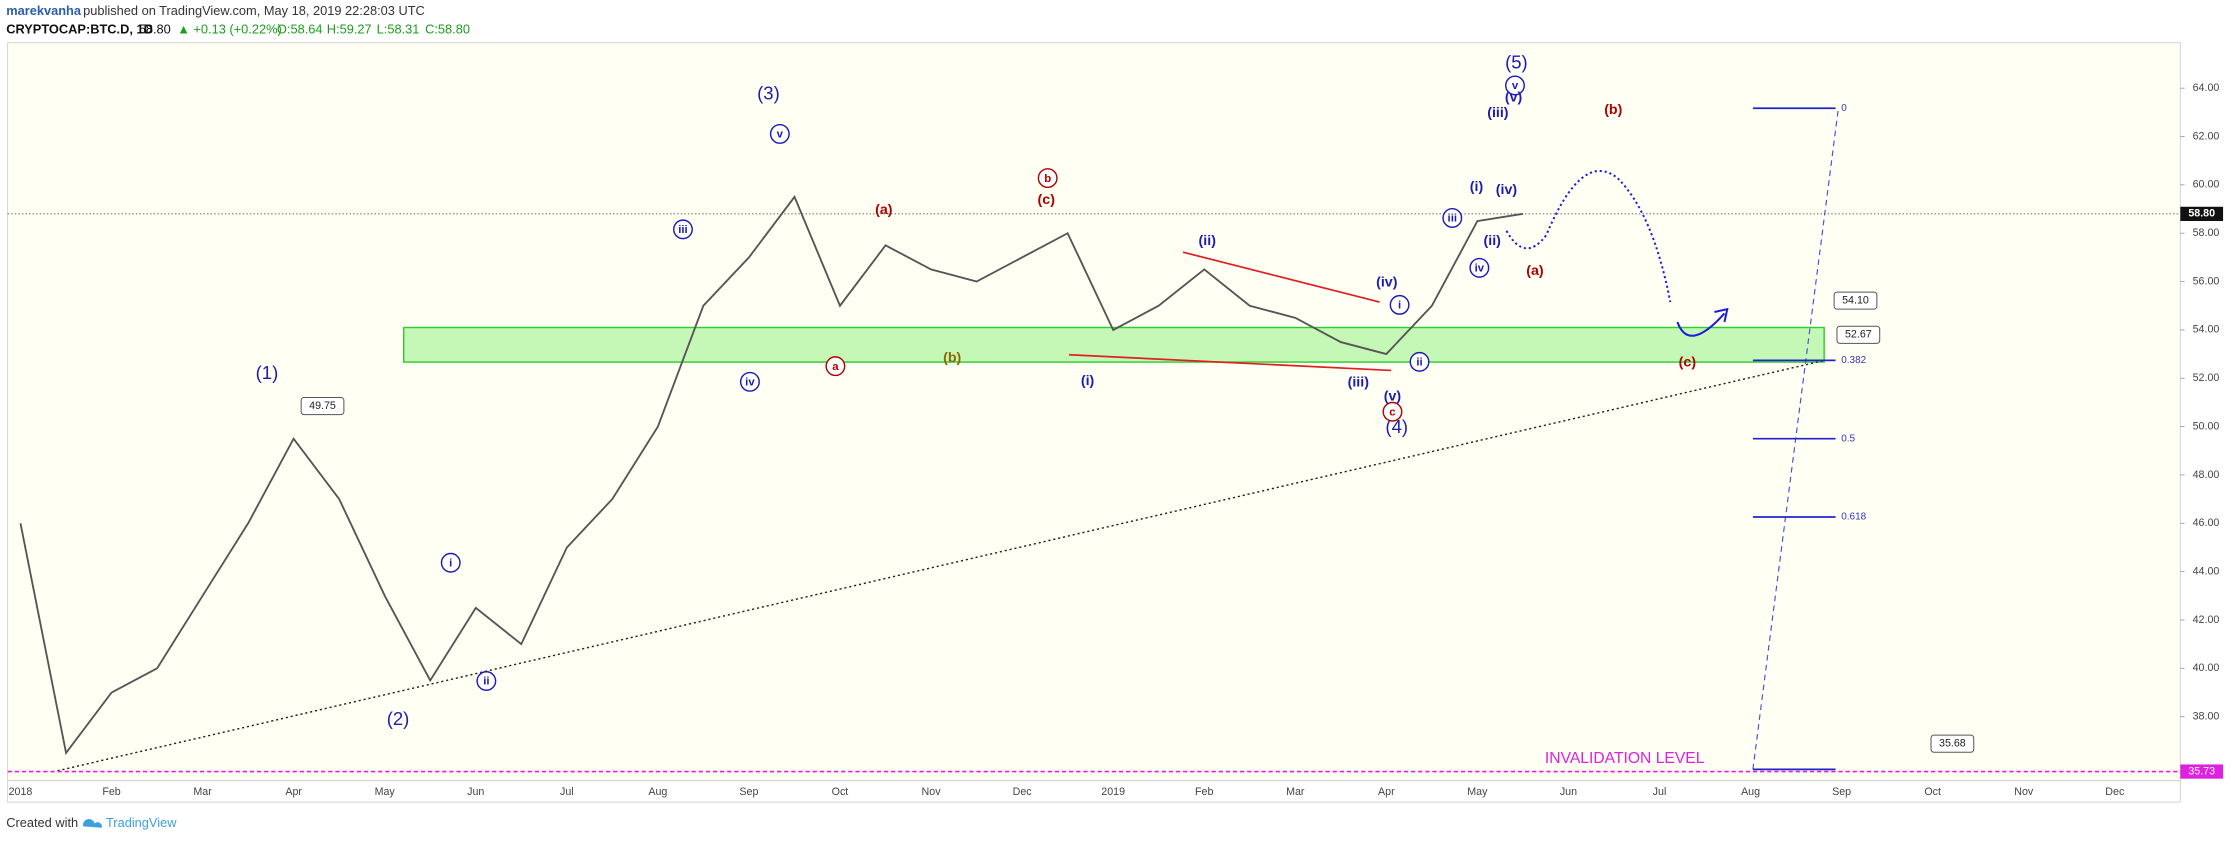 Image resolution: width=2235 pixels, height=842 pixels. I want to click on author: marekvanha, so click(44, 10).